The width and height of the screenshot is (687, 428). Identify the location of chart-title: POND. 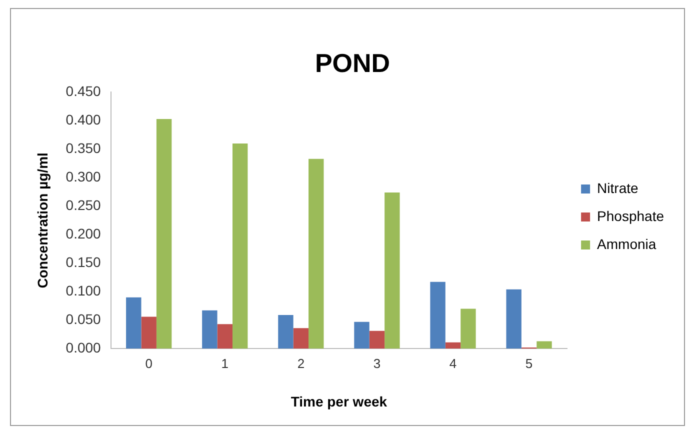
(352, 63).